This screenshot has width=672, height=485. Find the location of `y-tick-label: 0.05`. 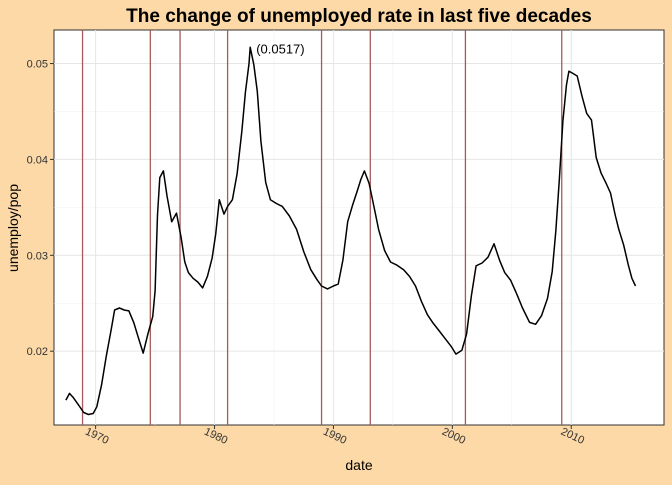

y-tick-label: 0.05 is located at coordinates (37, 65).